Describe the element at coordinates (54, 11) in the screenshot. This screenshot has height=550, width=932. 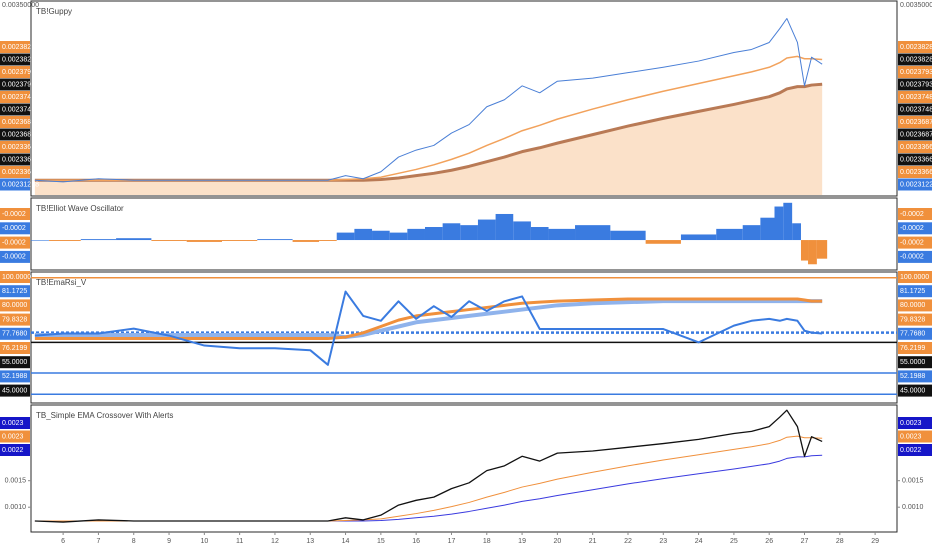
I see `pane-title: TB!Guppy` at that location.